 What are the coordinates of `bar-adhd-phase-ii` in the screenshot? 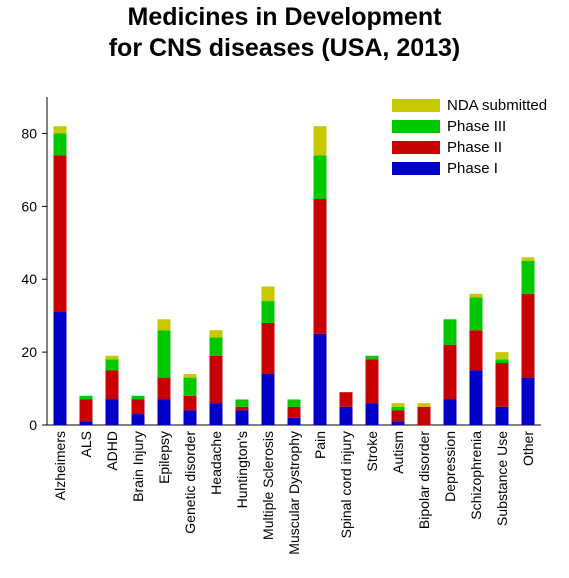 It's located at (112, 385).